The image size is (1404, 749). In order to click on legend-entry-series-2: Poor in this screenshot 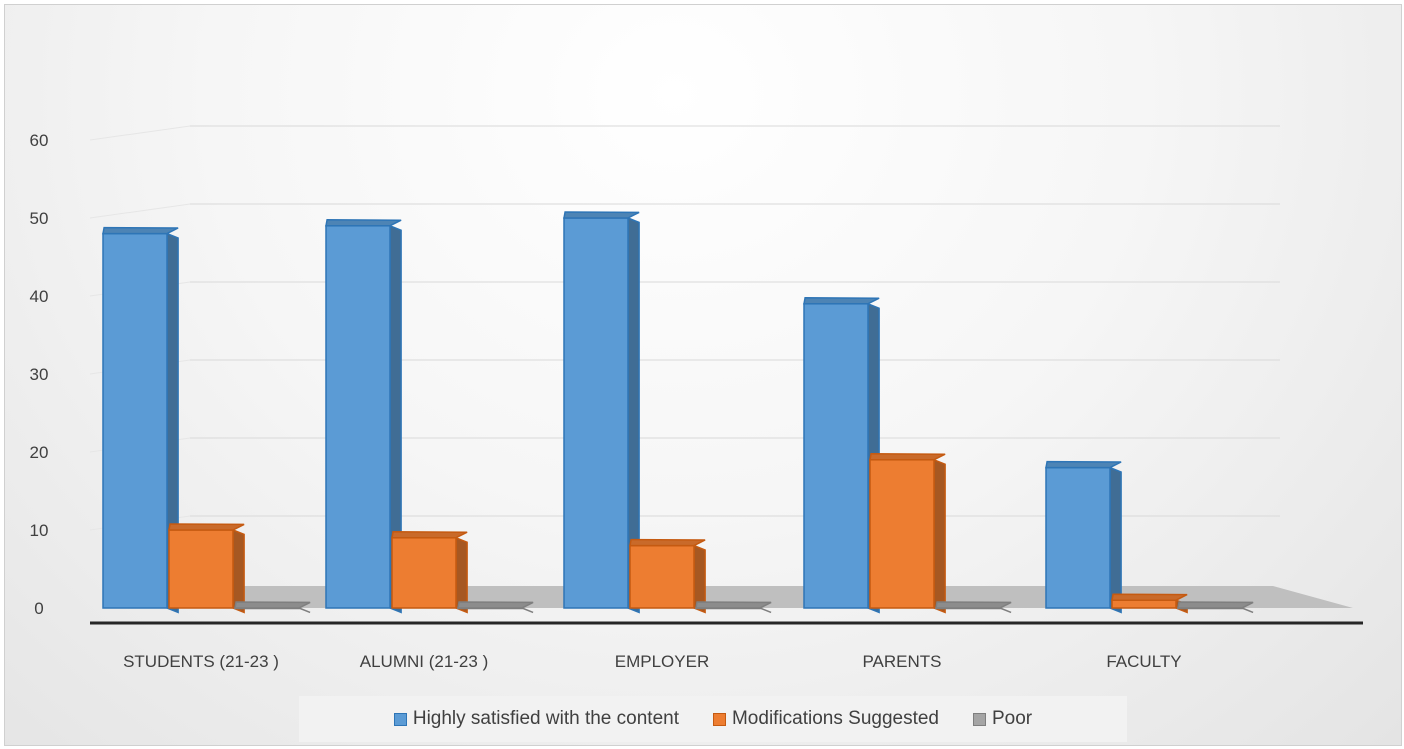, I will do `click(1002, 719)`.